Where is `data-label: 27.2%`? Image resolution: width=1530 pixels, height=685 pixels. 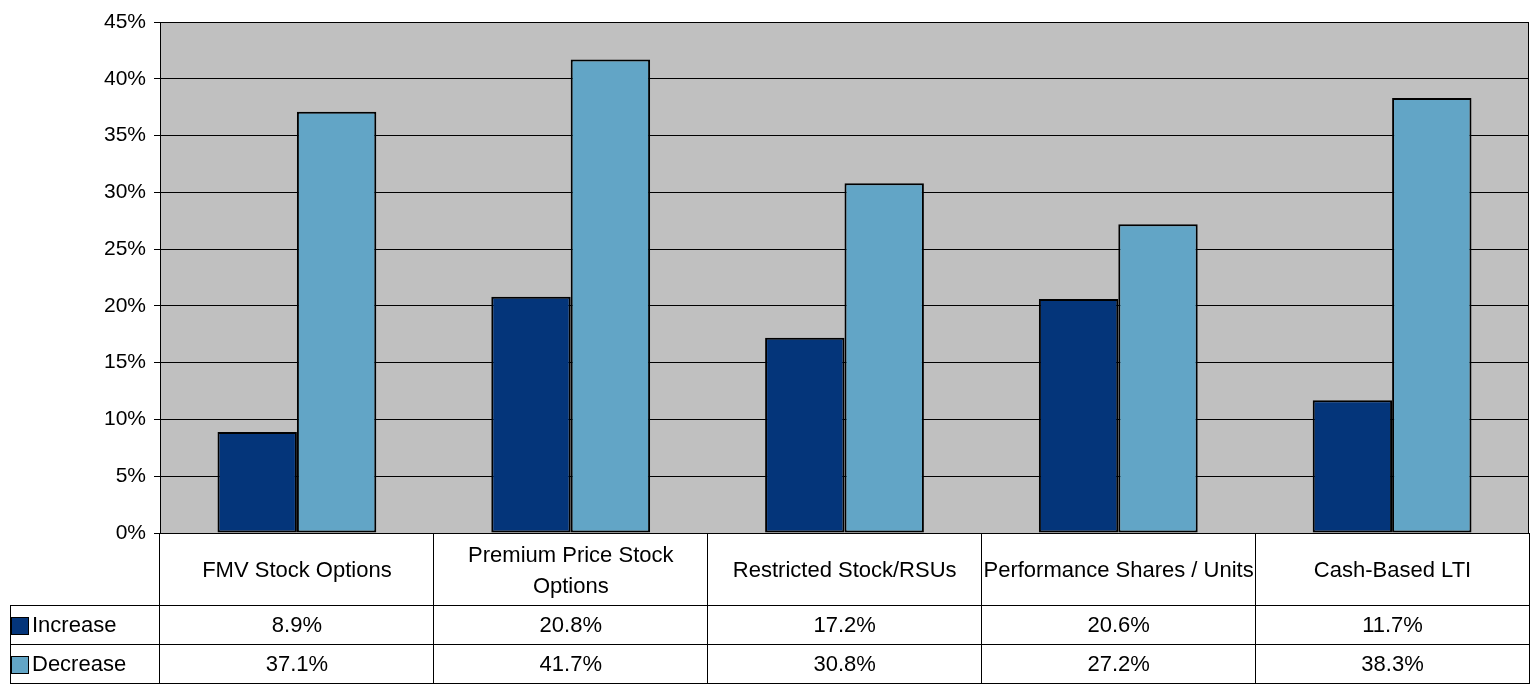 data-label: 27.2% is located at coordinates (1118, 664).